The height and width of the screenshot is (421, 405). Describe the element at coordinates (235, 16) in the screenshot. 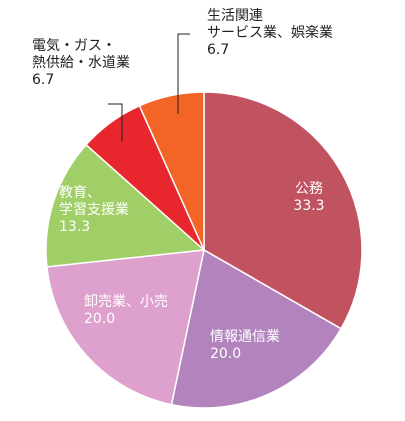

I see `slice-category-label: 生活関連` at that location.